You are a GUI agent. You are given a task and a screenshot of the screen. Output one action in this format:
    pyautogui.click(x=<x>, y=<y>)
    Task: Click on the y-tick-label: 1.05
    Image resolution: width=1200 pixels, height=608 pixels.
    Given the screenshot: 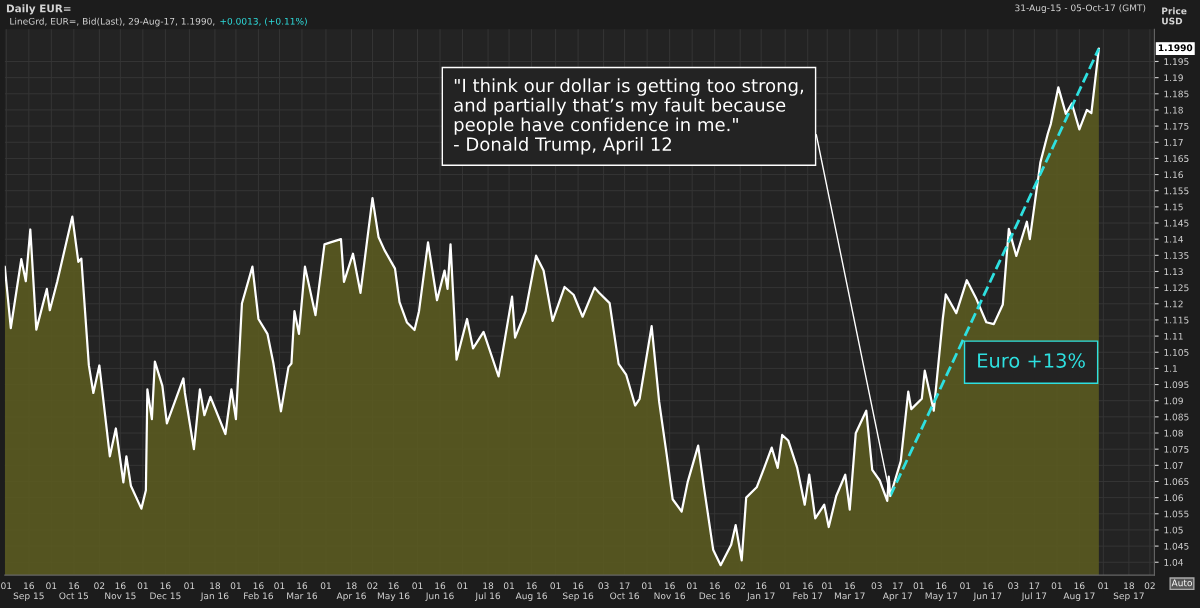 What is the action you would take?
    pyautogui.click(x=1173, y=530)
    